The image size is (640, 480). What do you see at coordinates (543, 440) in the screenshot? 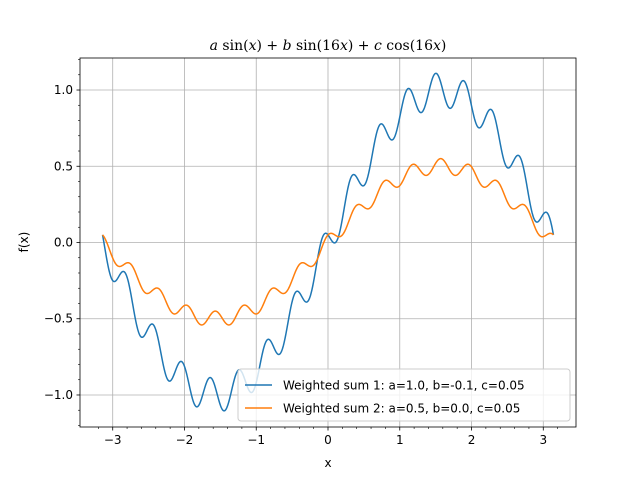
I see `x-tick-label: 3` at bounding box center [543, 440].